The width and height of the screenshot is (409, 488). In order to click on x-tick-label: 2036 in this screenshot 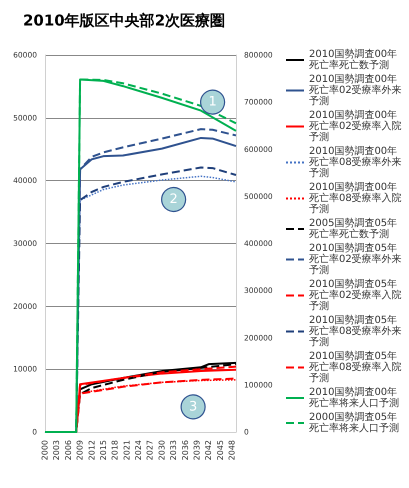, I will do `click(185, 450)`.